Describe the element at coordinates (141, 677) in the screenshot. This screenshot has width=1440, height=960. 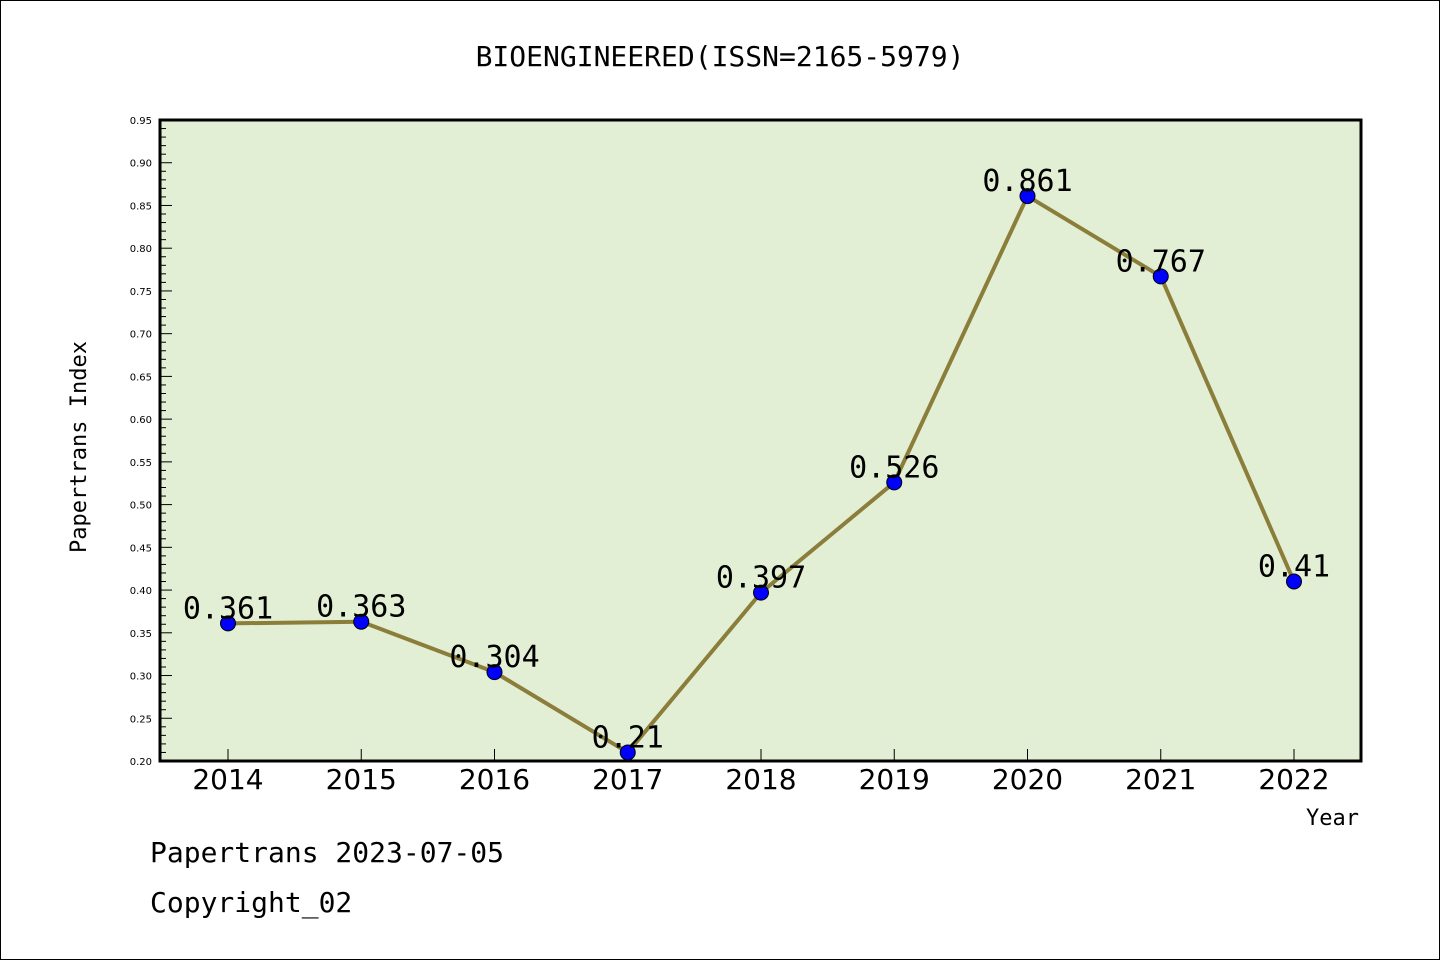
I see `y-tick-label: 0.30` at that location.